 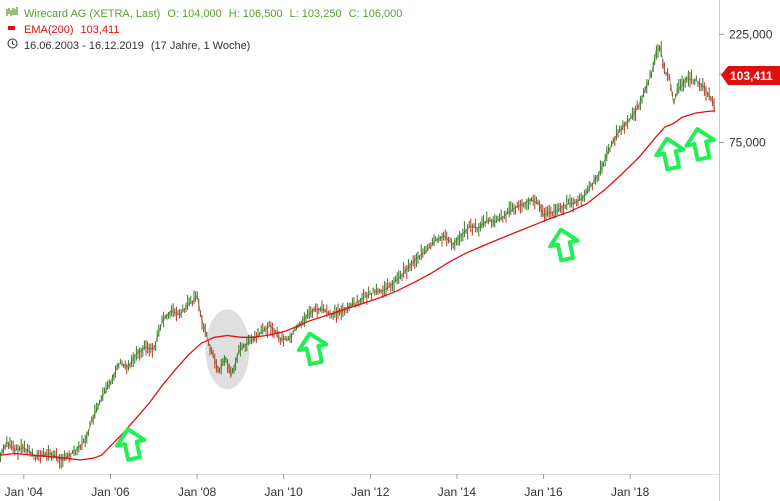 What do you see at coordinates (284, 492) in the screenshot?
I see `x-tick-label: Jan '10` at bounding box center [284, 492].